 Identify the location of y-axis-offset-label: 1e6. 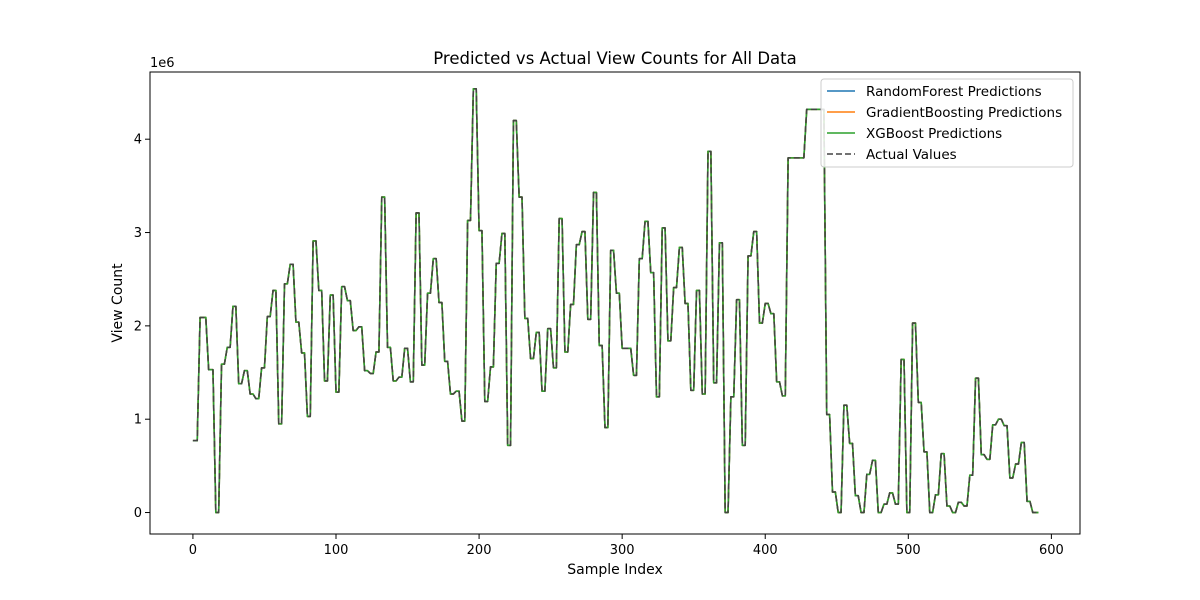
(162, 63).